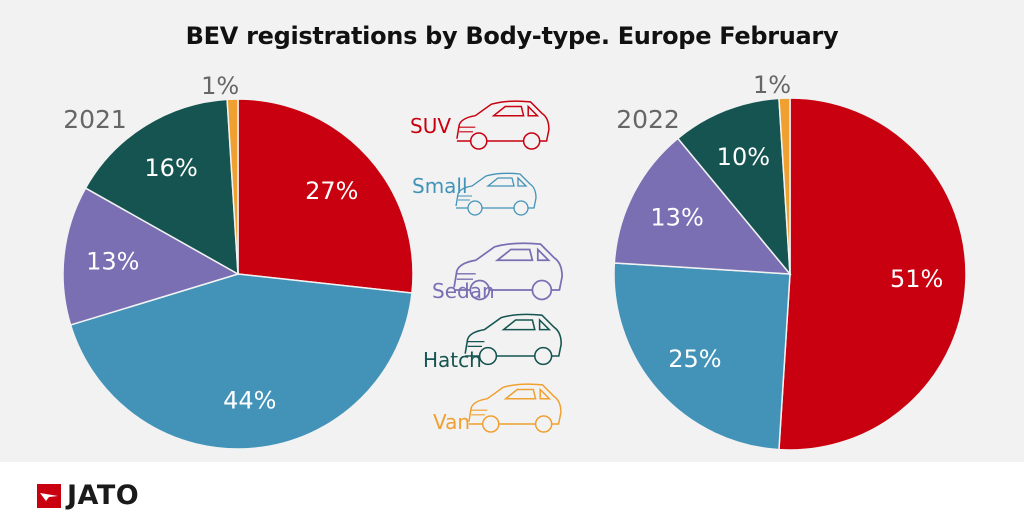 Image resolution: width=1024 pixels, height=526 pixels. Describe the element at coordinates (503, 125) in the screenshot. I see `suv-car-icon` at that location.